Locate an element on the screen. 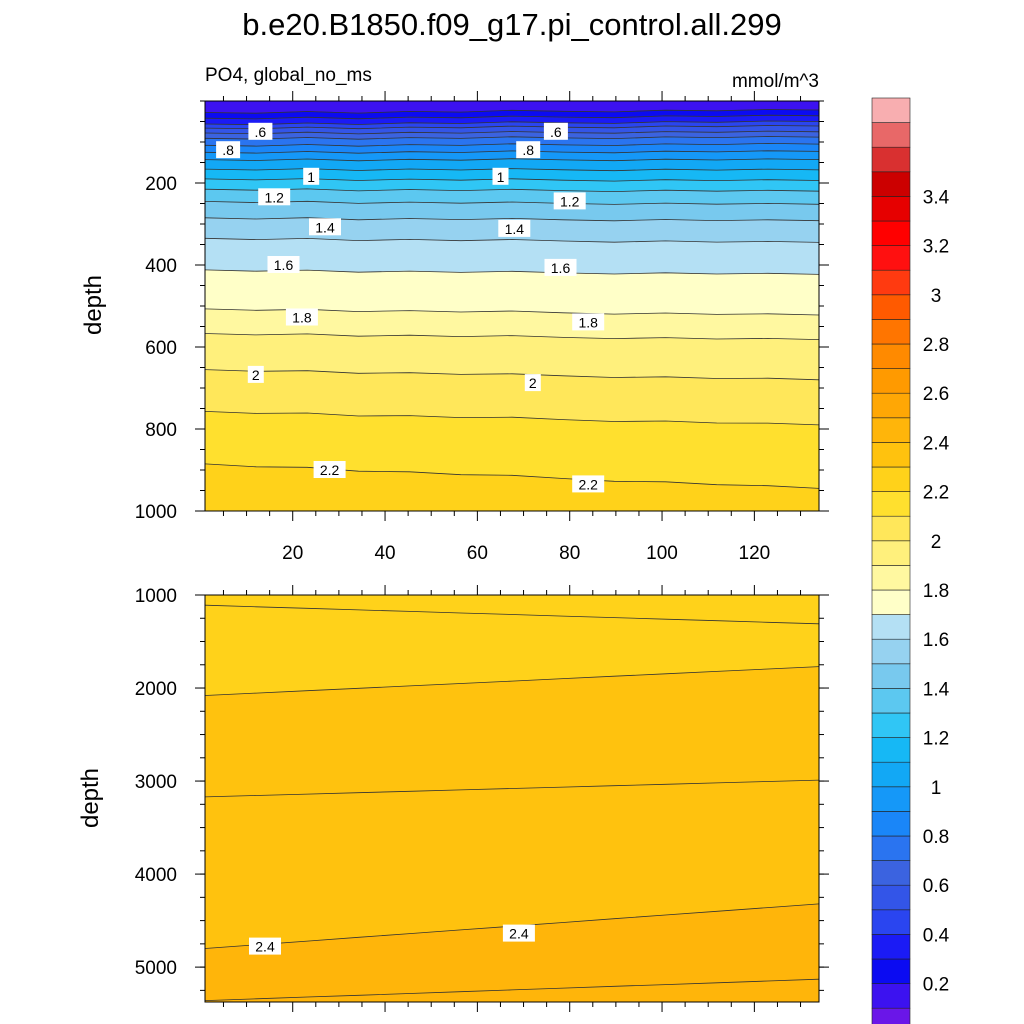 Image resolution: width=1024 pixels, height=1024 pixels. colorbar is located at coordinates (891, 560).